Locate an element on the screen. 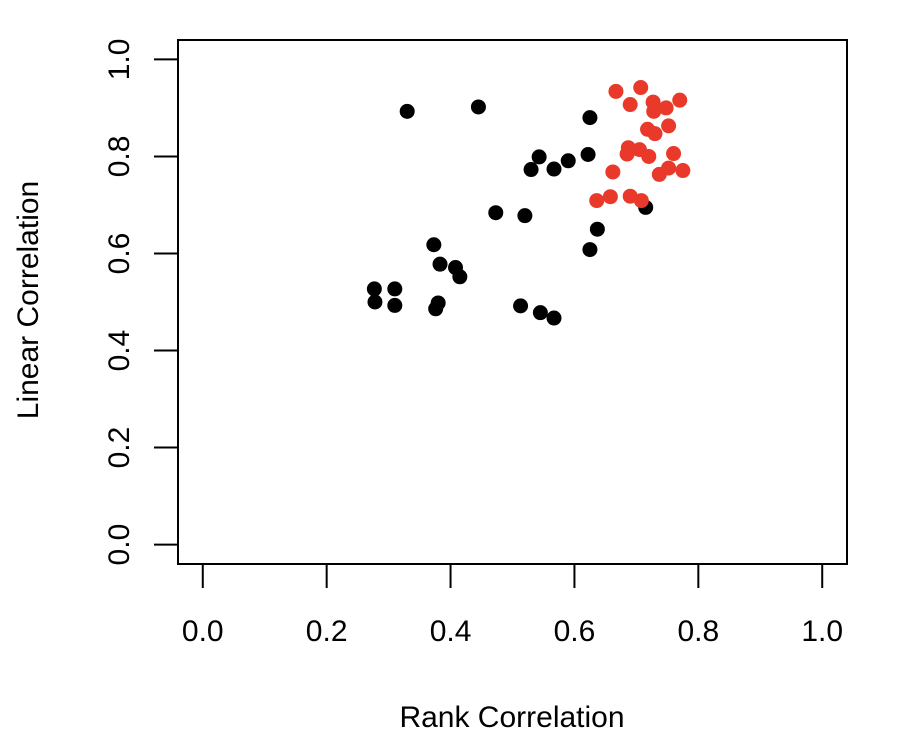 This screenshot has height=752, width=908. y-tick-label: 0.6 is located at coordinates (119, 254).